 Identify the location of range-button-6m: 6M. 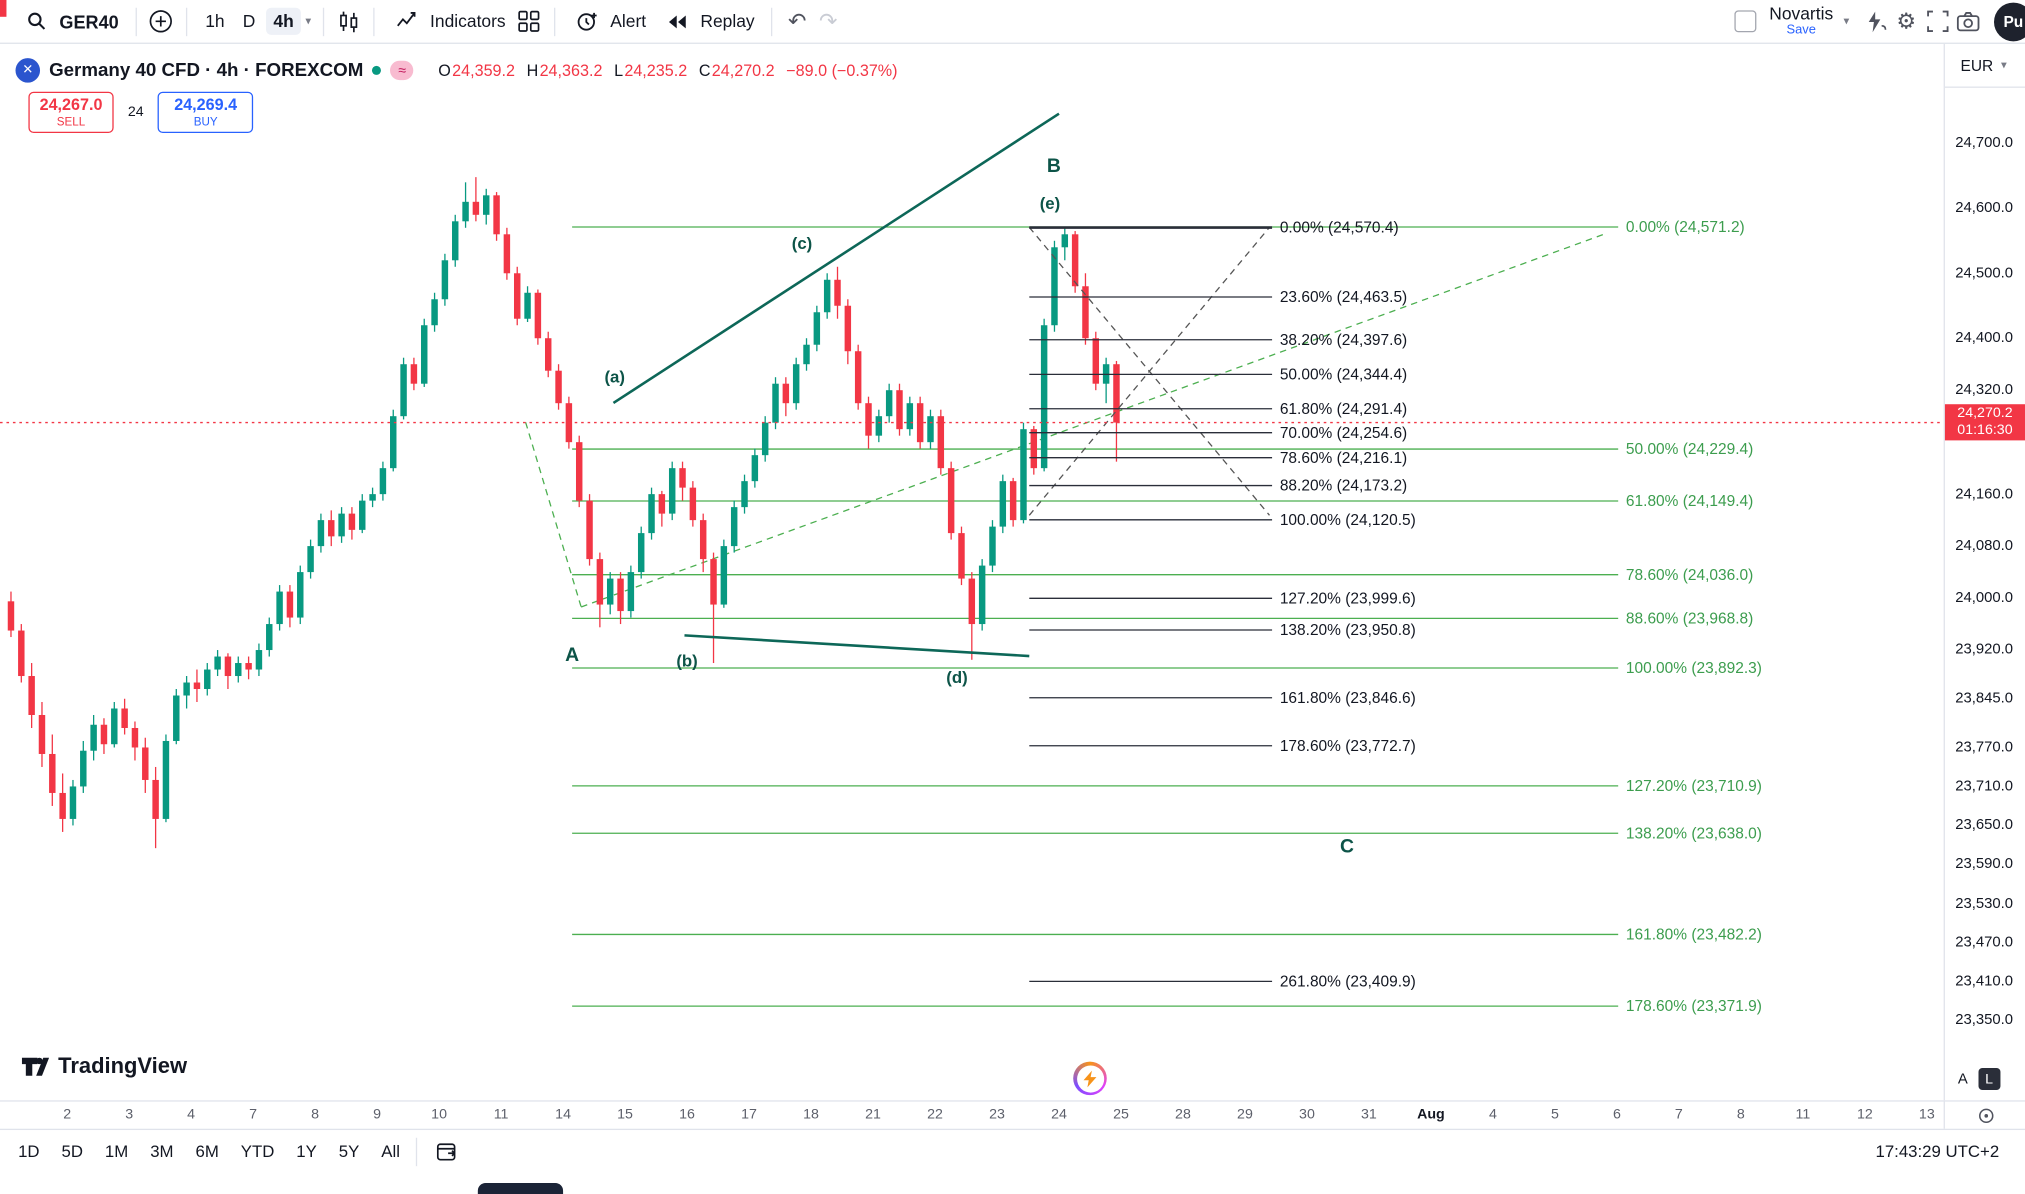
(207, 1151).